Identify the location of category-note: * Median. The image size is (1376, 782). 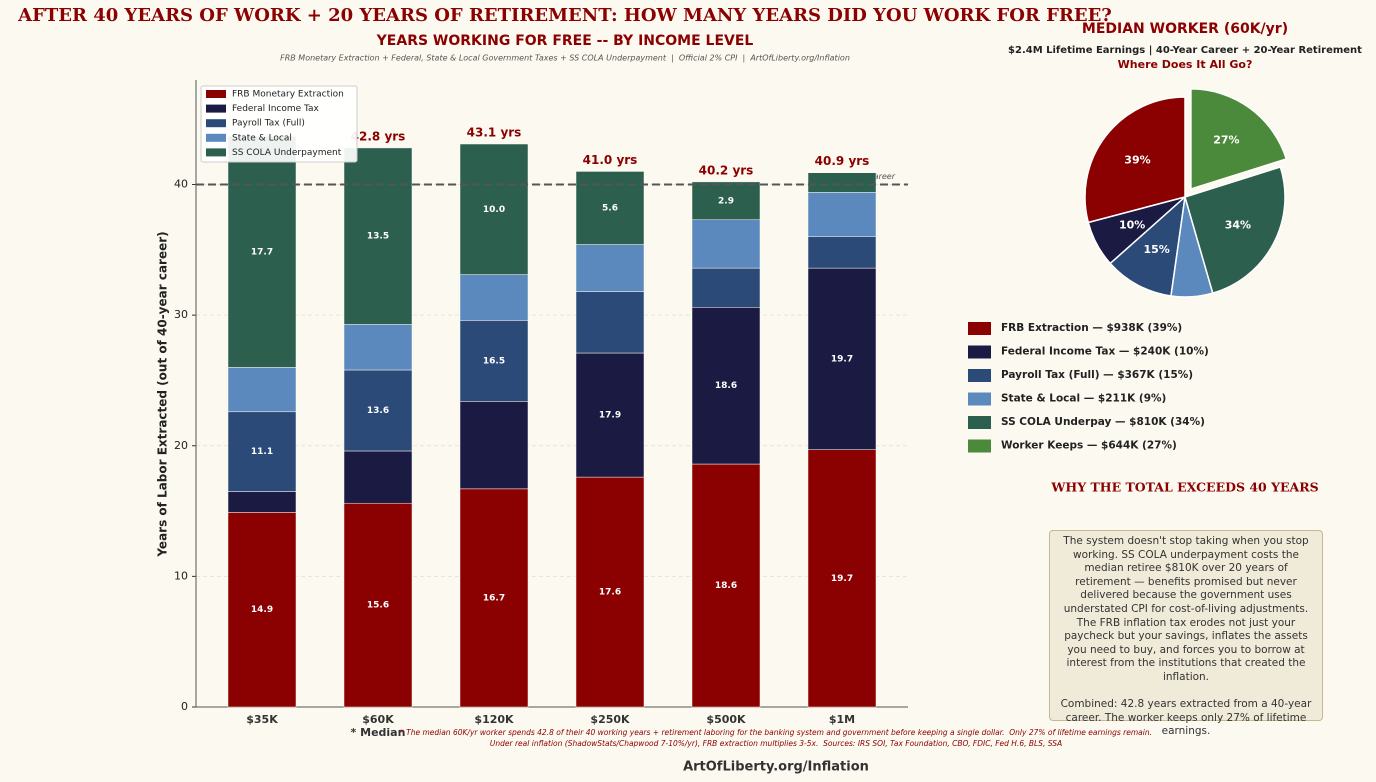
(378, 732).